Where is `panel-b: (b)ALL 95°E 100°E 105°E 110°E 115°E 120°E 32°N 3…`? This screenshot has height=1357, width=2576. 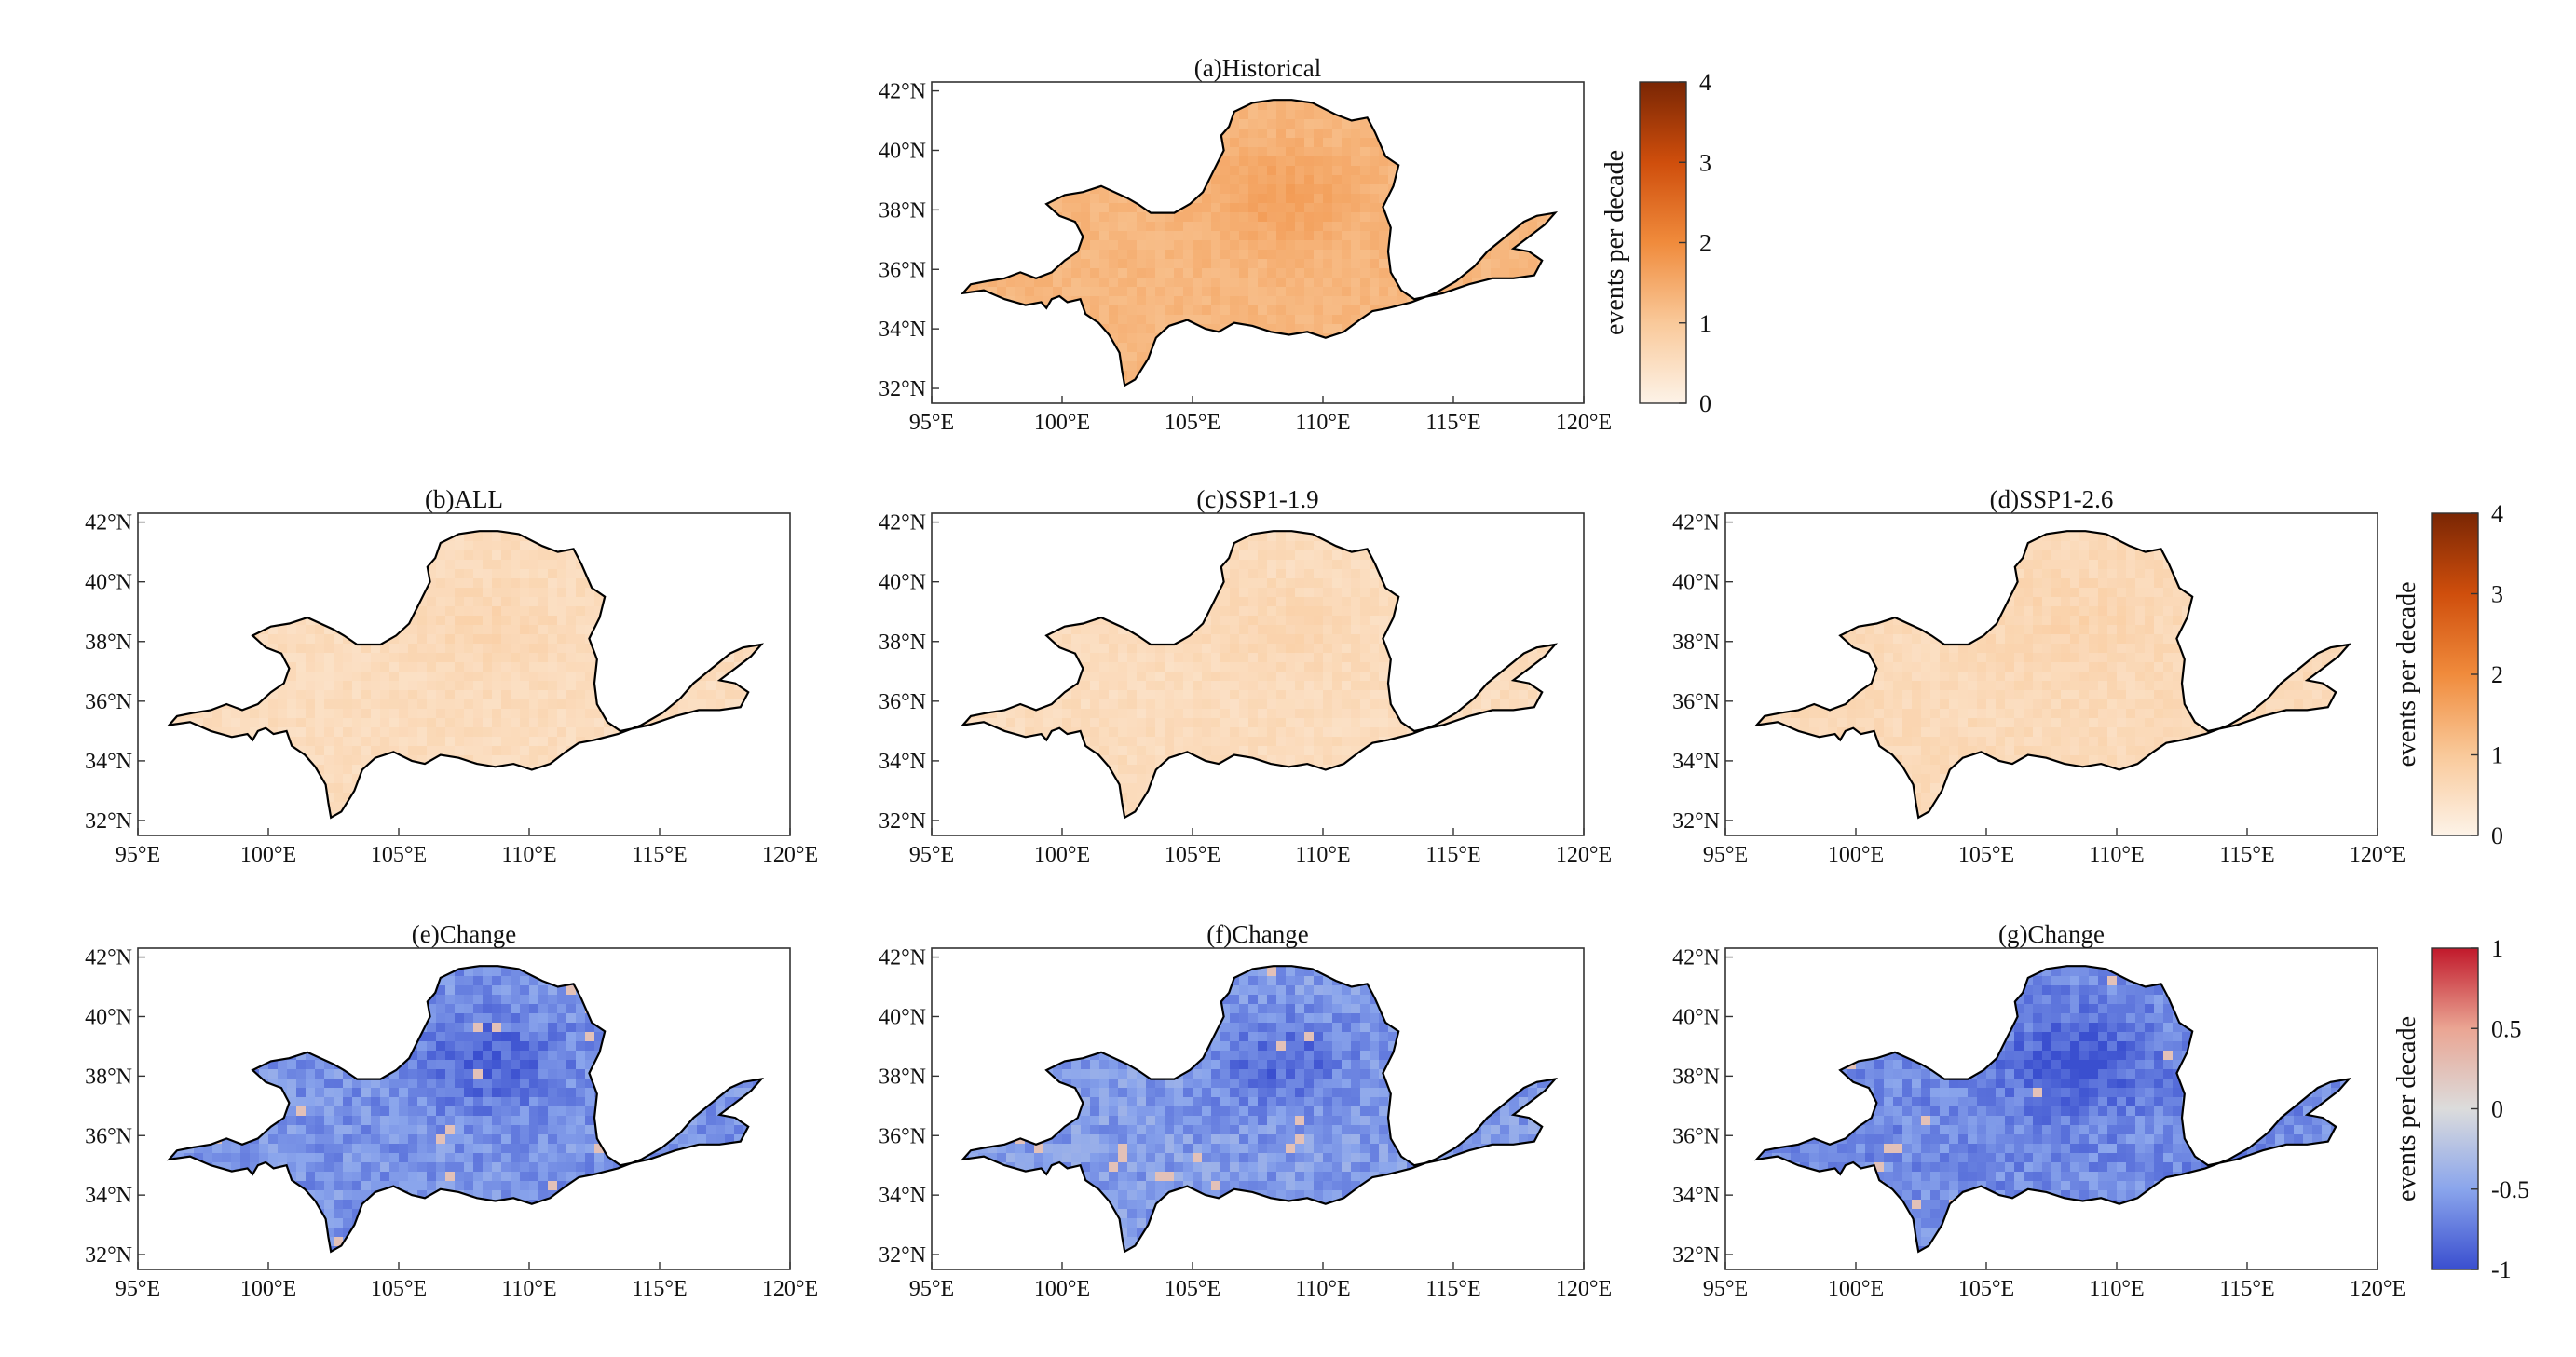
panel-b: (b)ALL 95°E 100°E 105°E 110°E 115°E 120°E 32°N 3… is located at coordinates (451, 676).